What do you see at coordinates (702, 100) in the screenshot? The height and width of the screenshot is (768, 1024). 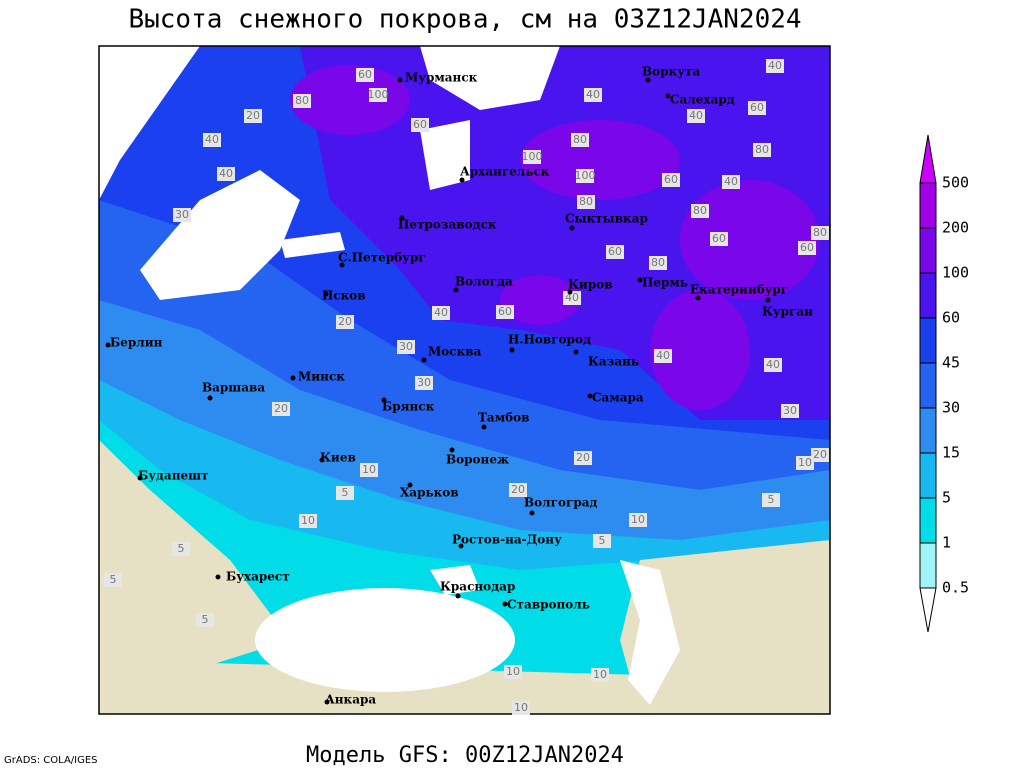 I see `city-label: Салехард` at bounding box center [702, 100].